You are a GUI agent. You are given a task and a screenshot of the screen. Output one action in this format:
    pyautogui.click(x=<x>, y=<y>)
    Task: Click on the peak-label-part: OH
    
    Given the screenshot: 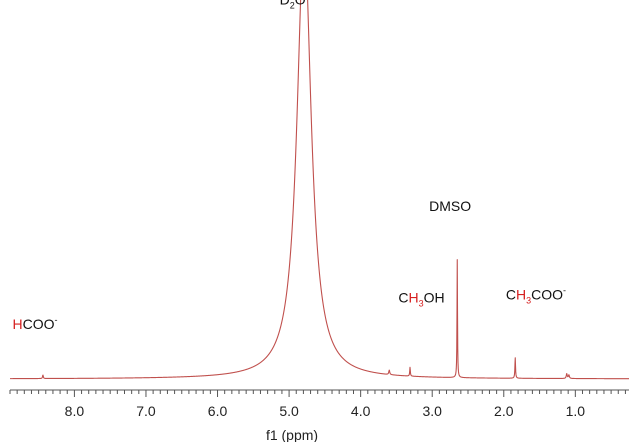 What is the action you would take?
    pyautogui.click(x=434, y=297)
    